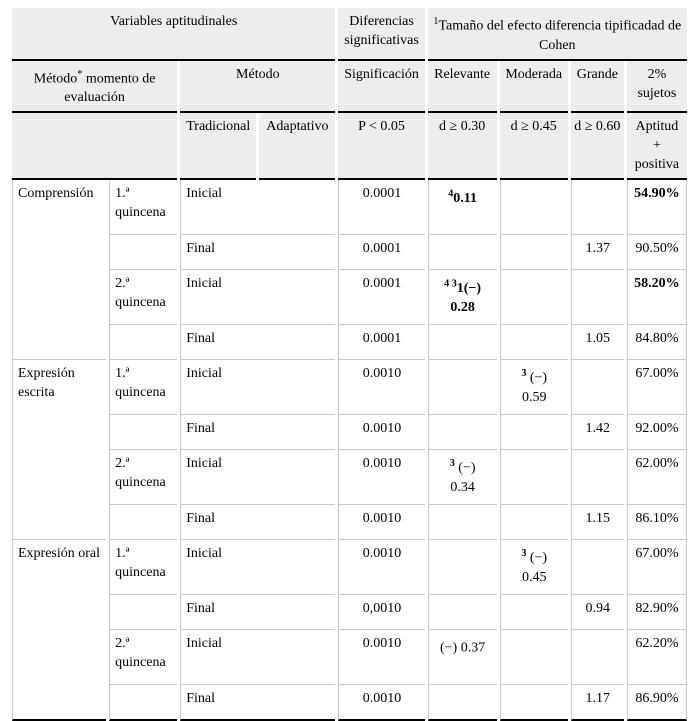  Describe the element at coordinates (297, 147) in the screenshot. I see `header-adaptativo: Adaptativo` at that location.